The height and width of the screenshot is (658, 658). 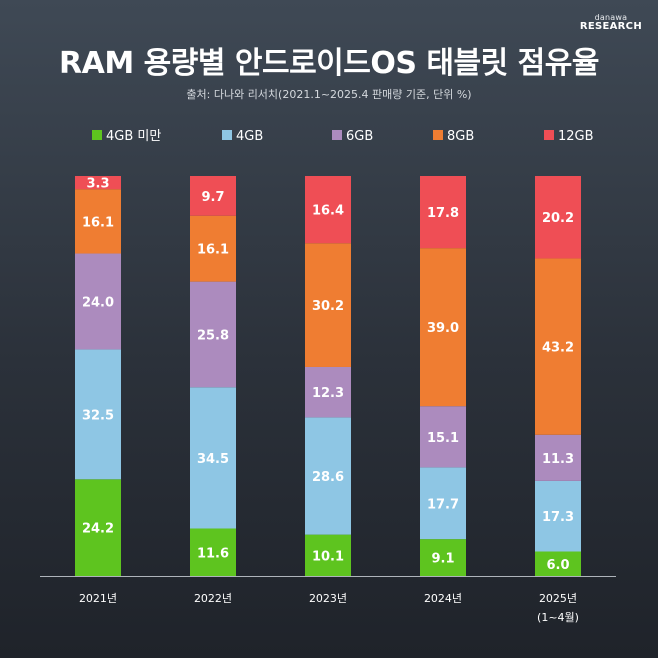 I want to click on bar-value-label: 6.0, so click(x=557, y=565).